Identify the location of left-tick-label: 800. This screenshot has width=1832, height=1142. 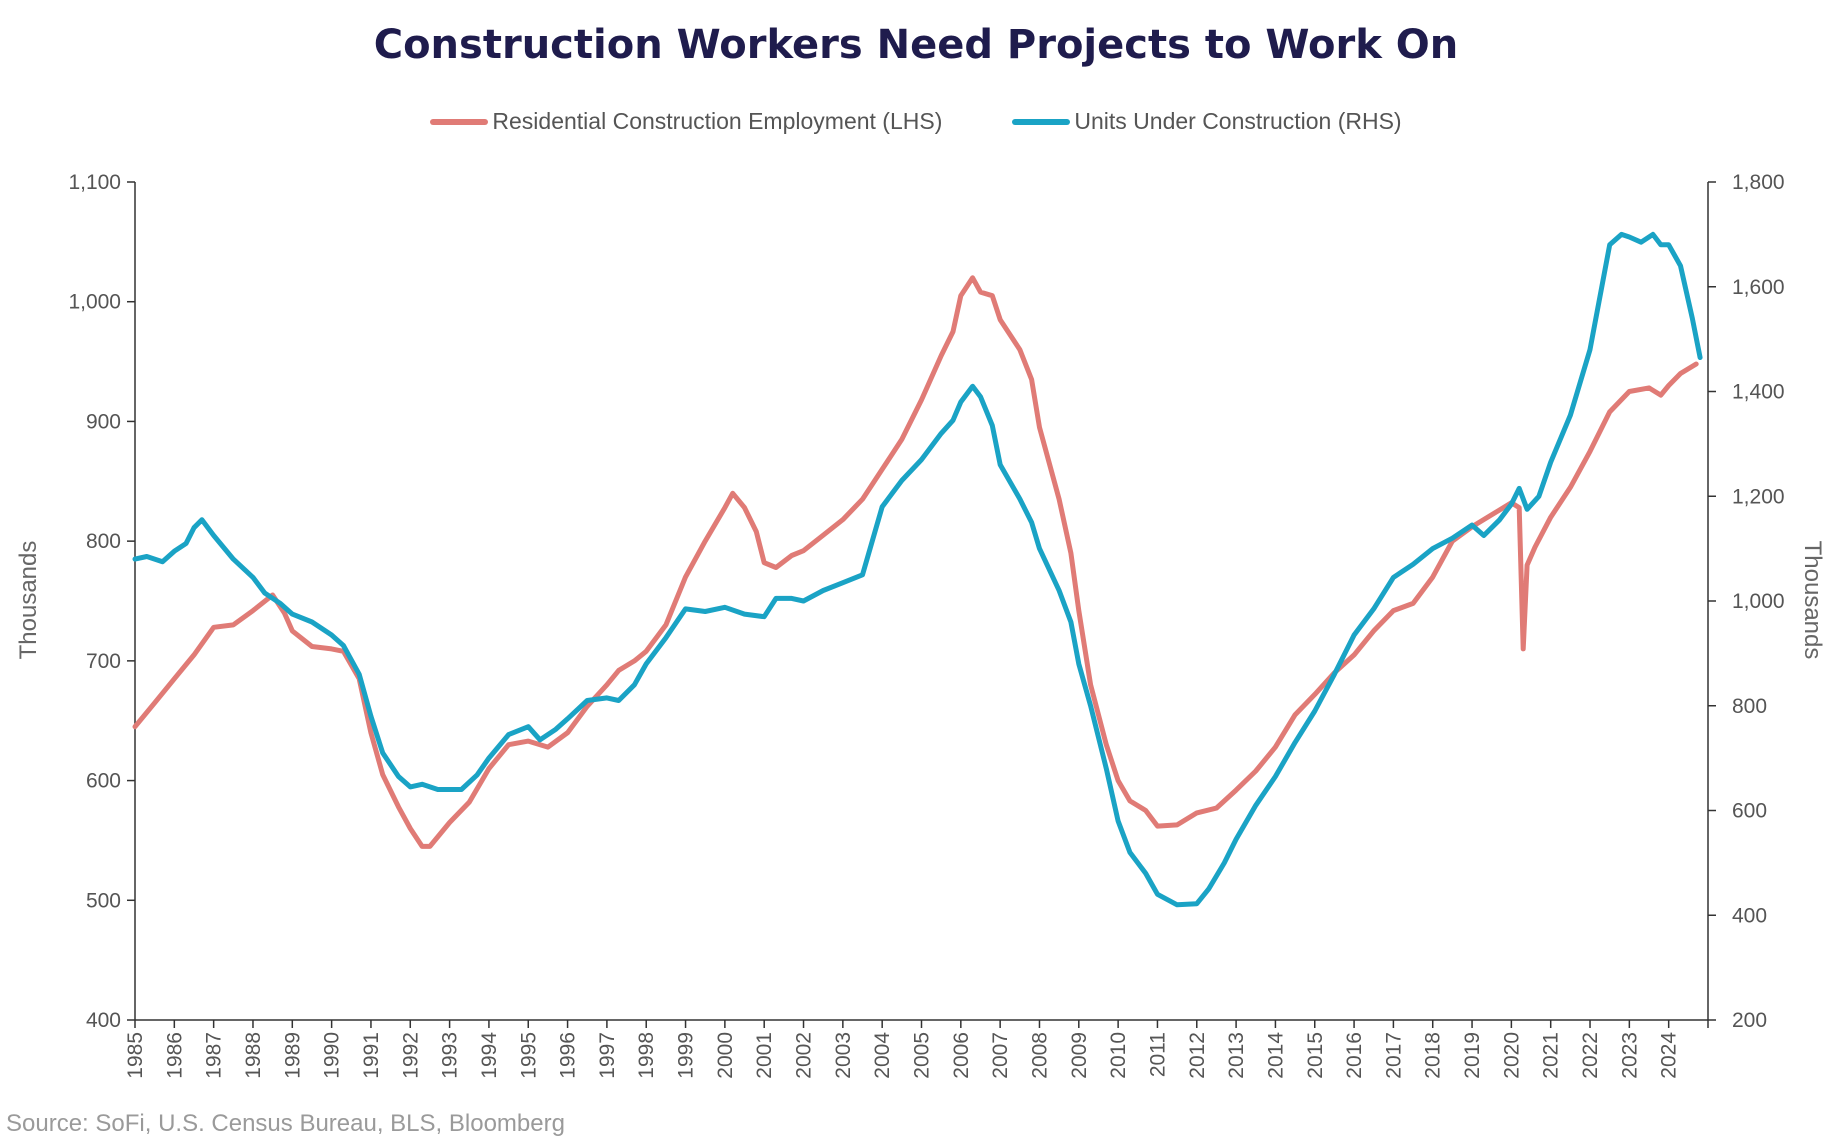
(103, 541).